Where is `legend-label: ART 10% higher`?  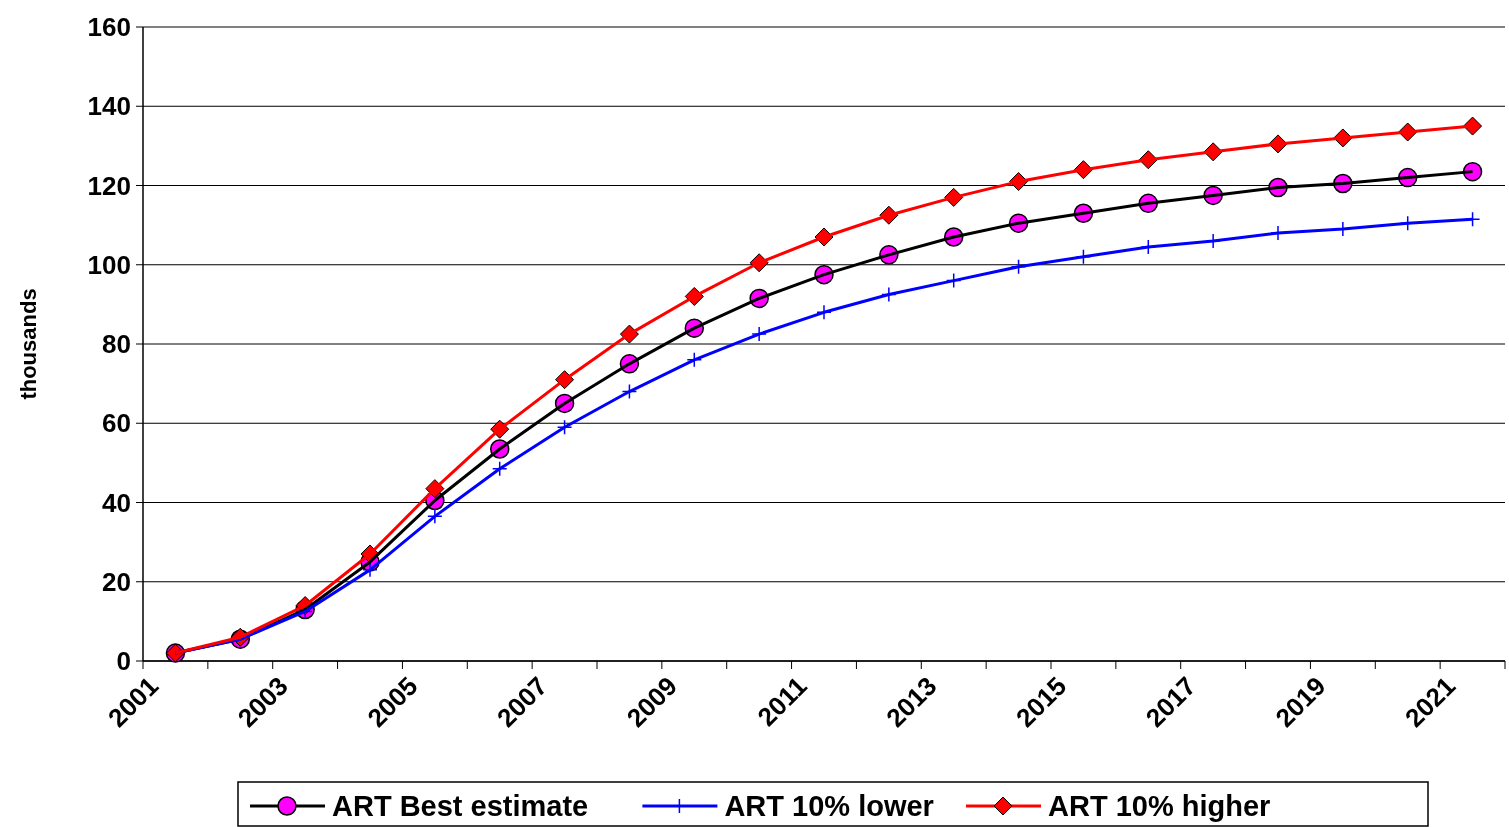 legend-label: ART 10% higher is located at coordinates (1159, 806).